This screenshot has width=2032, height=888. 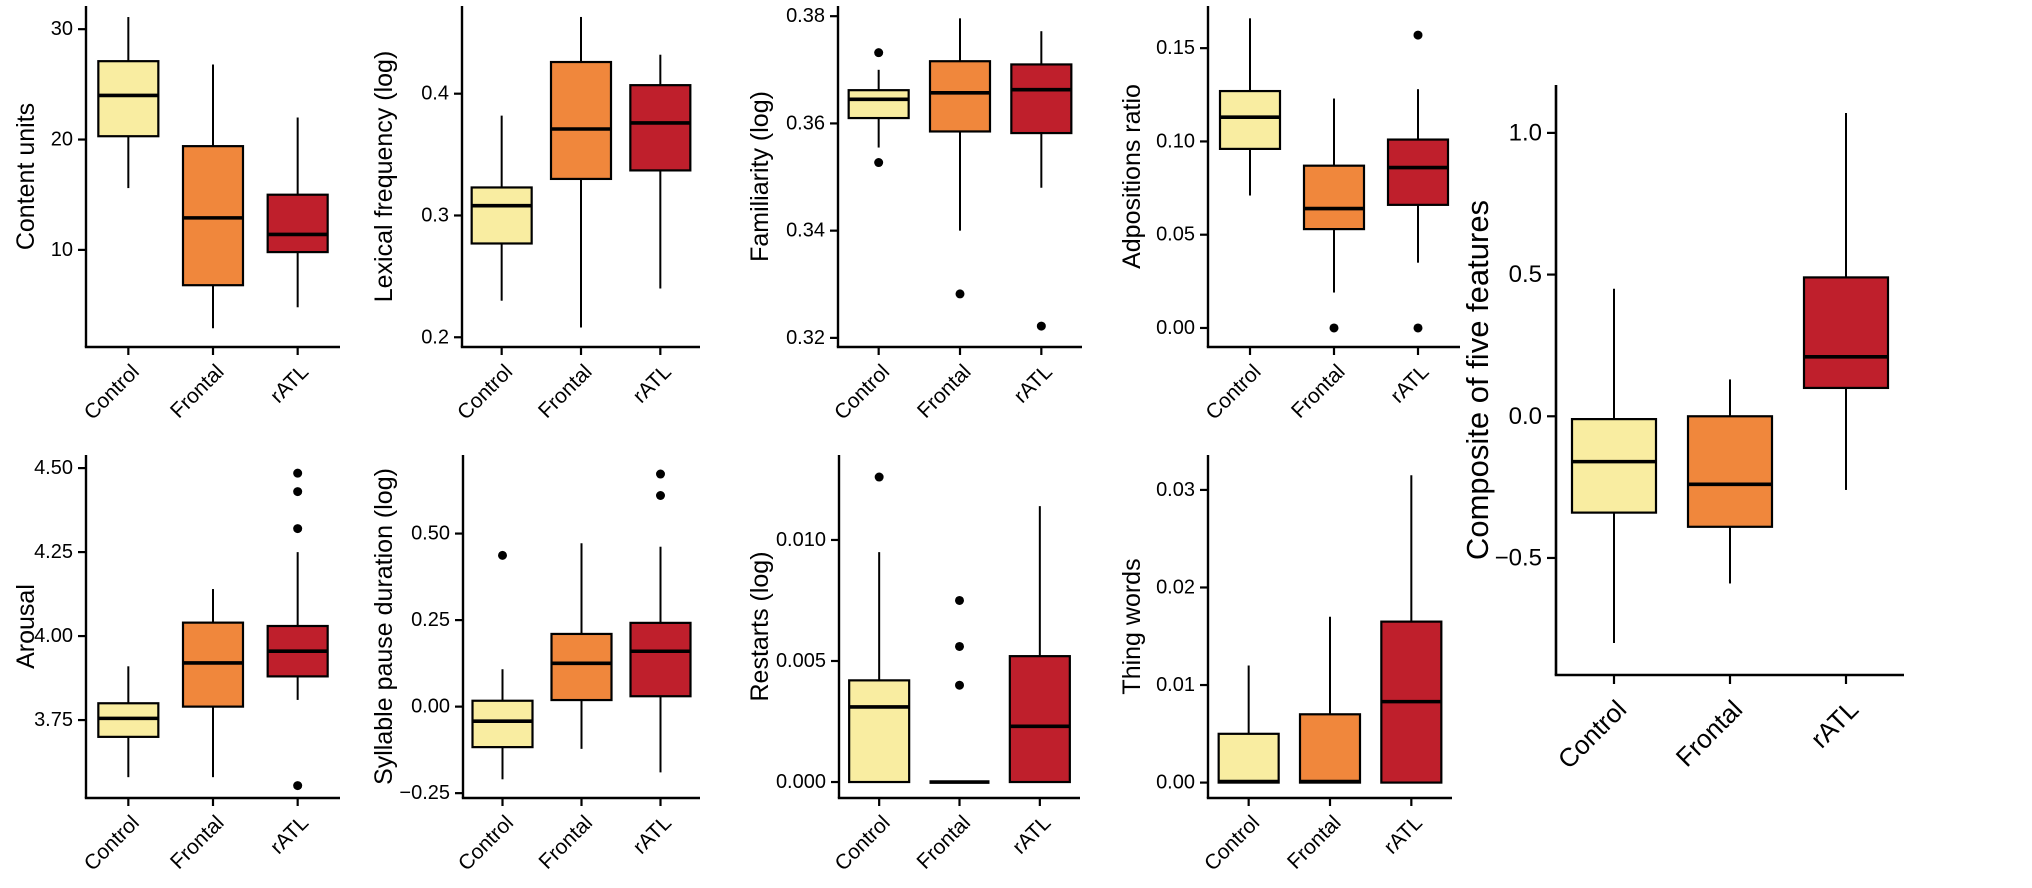 I want to click on y-tick-label: 0.5, so click(x=1525, y=274).